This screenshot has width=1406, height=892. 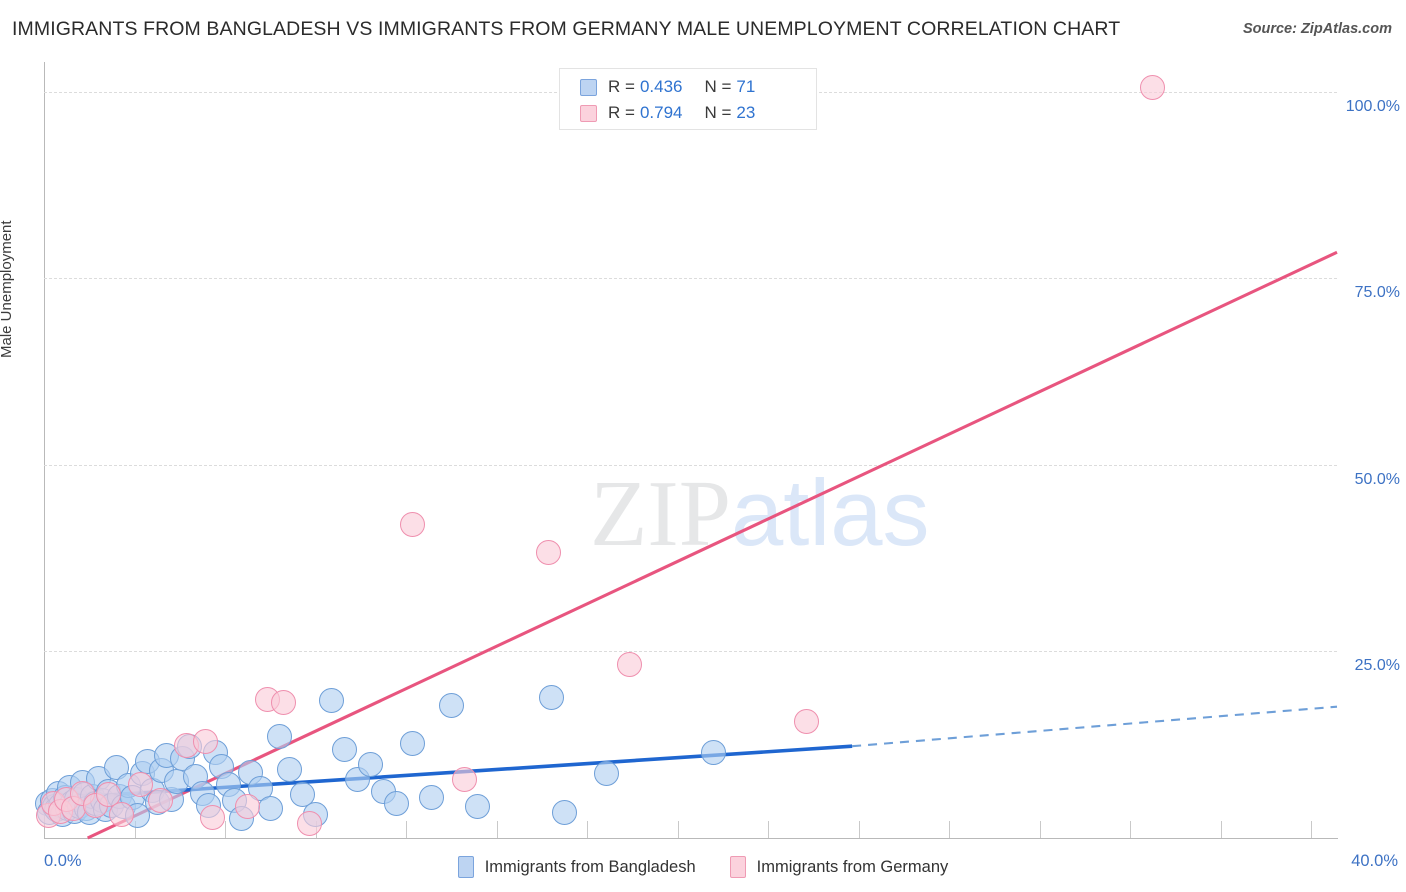 I want to click on source-label: Source: ZipAtlas.com, so click(x=1317, y=29).